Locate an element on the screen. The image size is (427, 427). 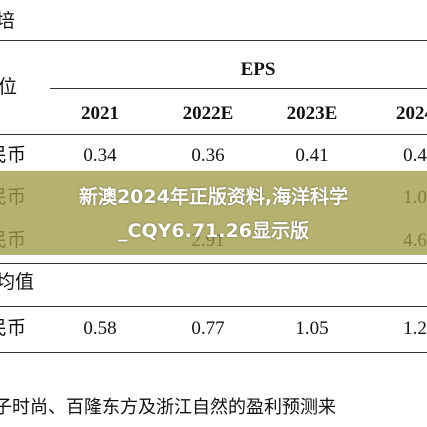
column-header: 2023E is located at coordinates (312, 113).